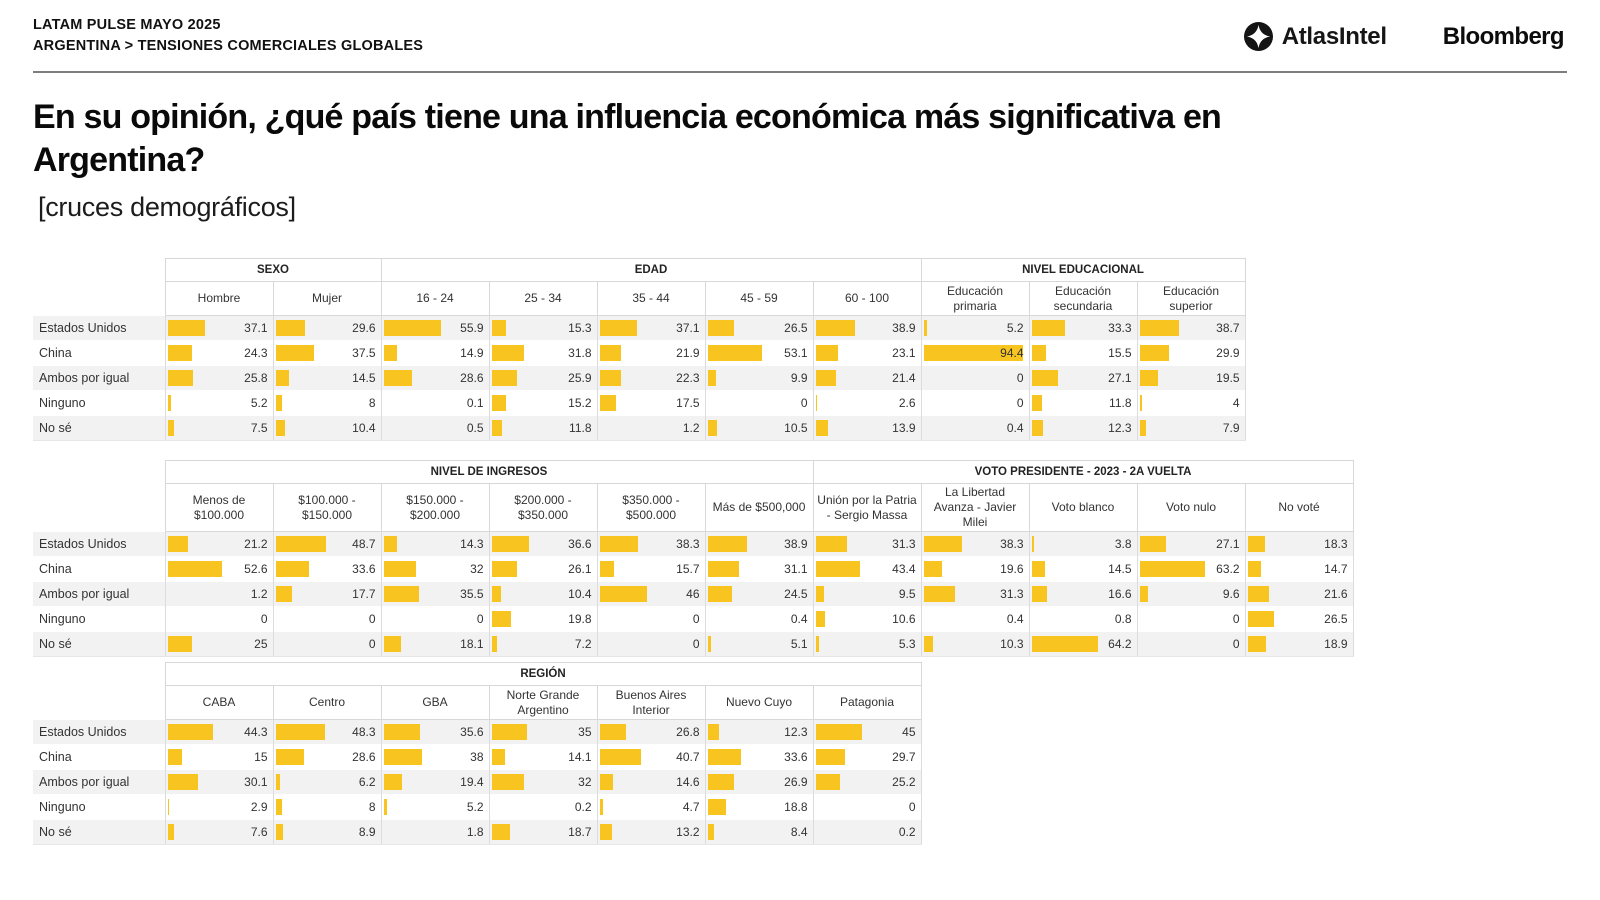  I want to click on row-label: Ambos por igual, so click(84, 782).